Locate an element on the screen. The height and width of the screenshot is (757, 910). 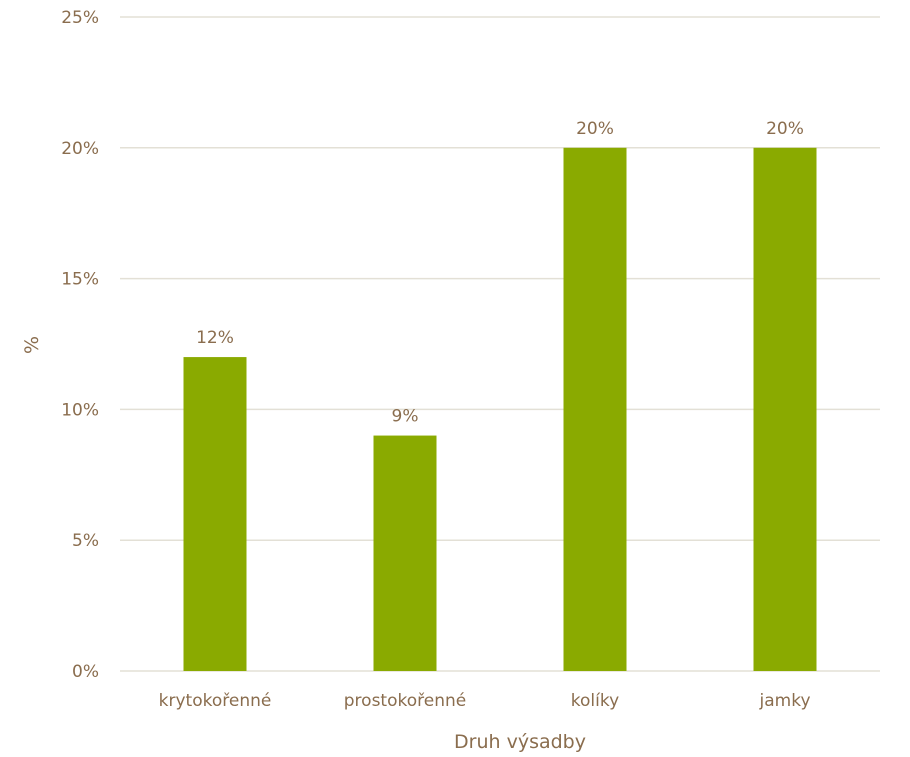
bar-value-label: 9% is located at coordinates (405, 417).